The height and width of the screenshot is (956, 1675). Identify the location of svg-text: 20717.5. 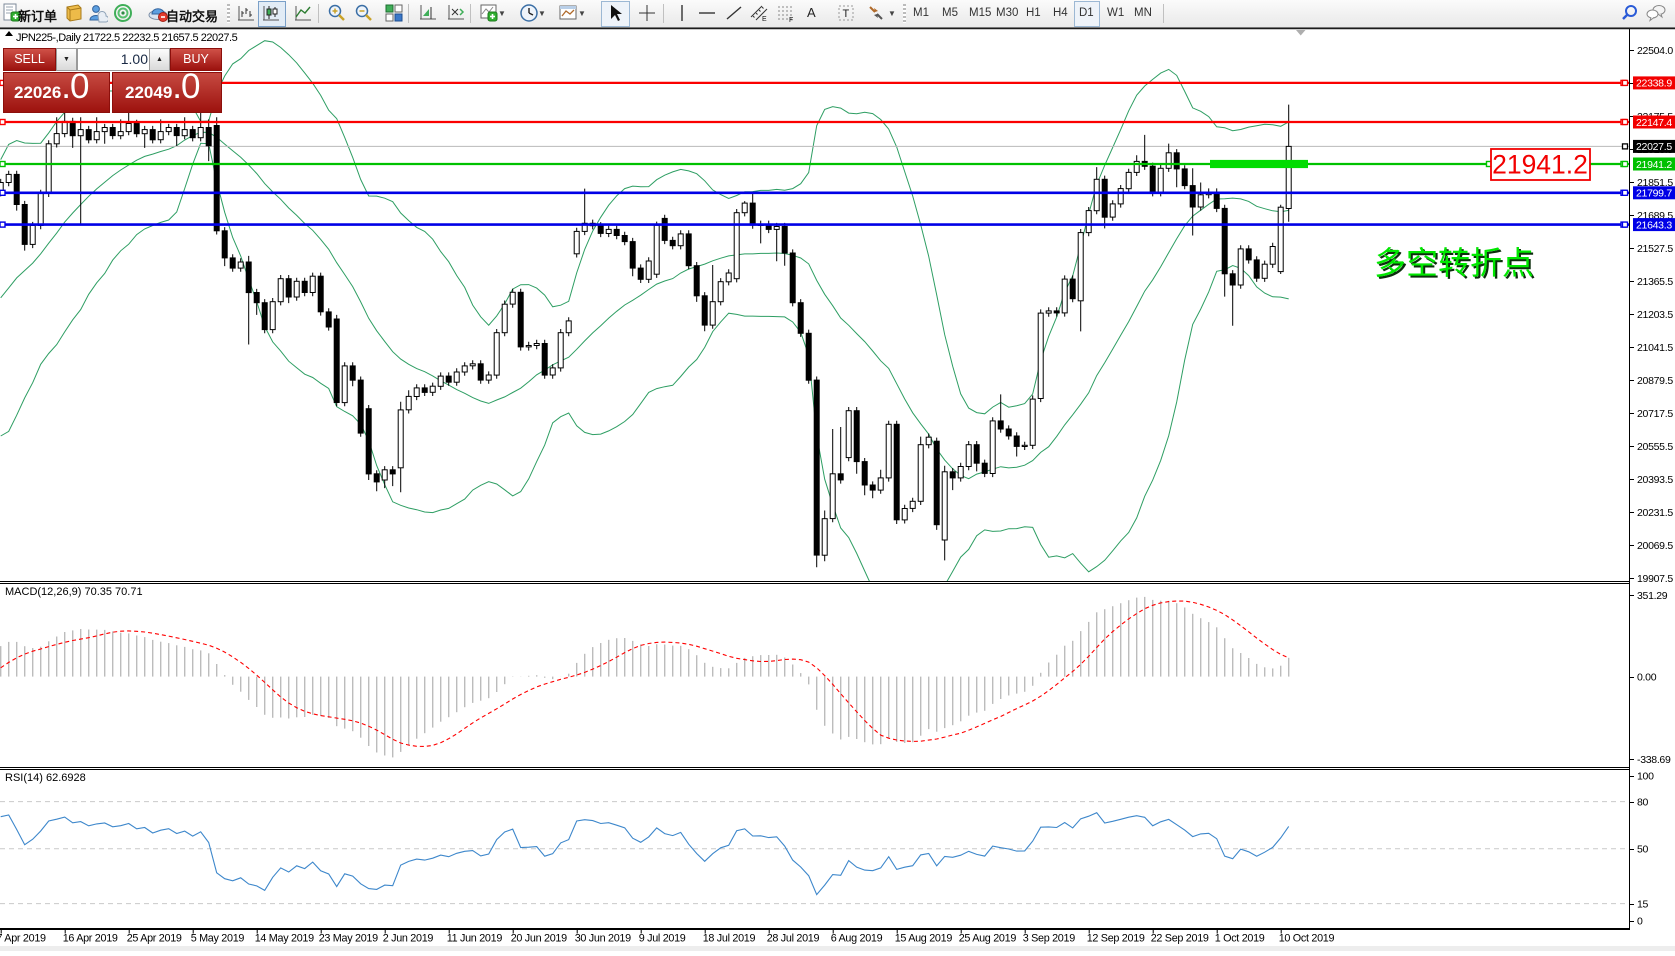
(1655, 414).